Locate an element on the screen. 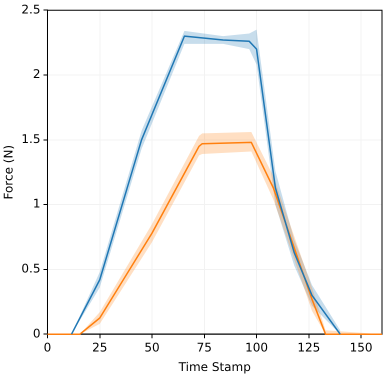  y-axis-title: Force (N) is located at coordinates (8, 172).